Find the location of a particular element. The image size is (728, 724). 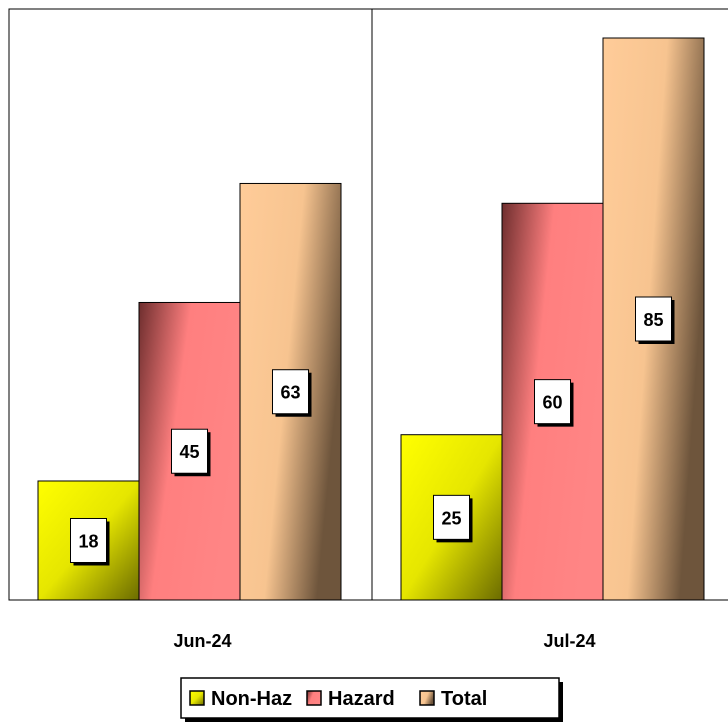

data-label-hazard-jul-24: 60 is located at coordinates (554, 403).